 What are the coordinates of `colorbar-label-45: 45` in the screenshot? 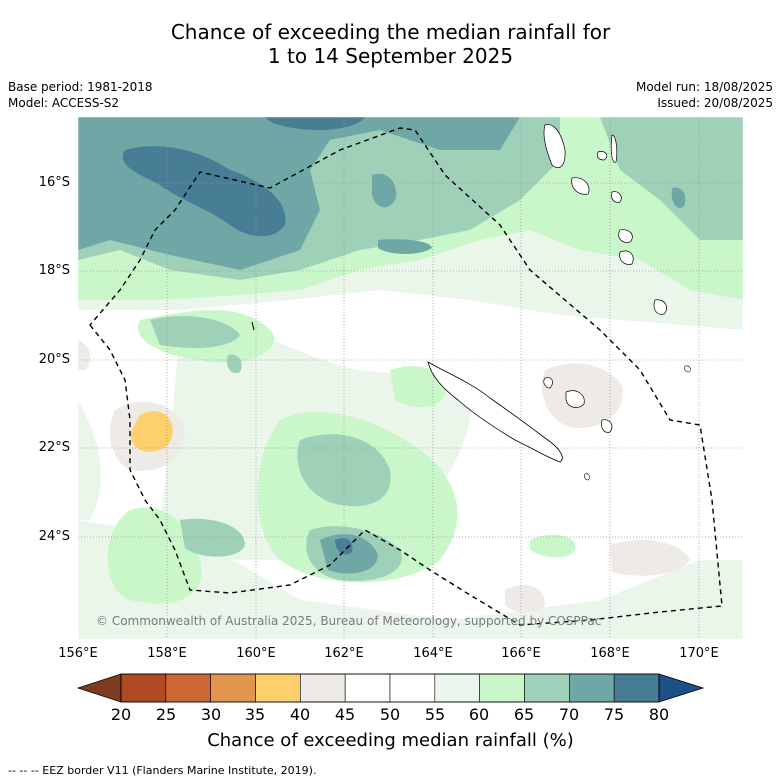 It's located at (345, 714).